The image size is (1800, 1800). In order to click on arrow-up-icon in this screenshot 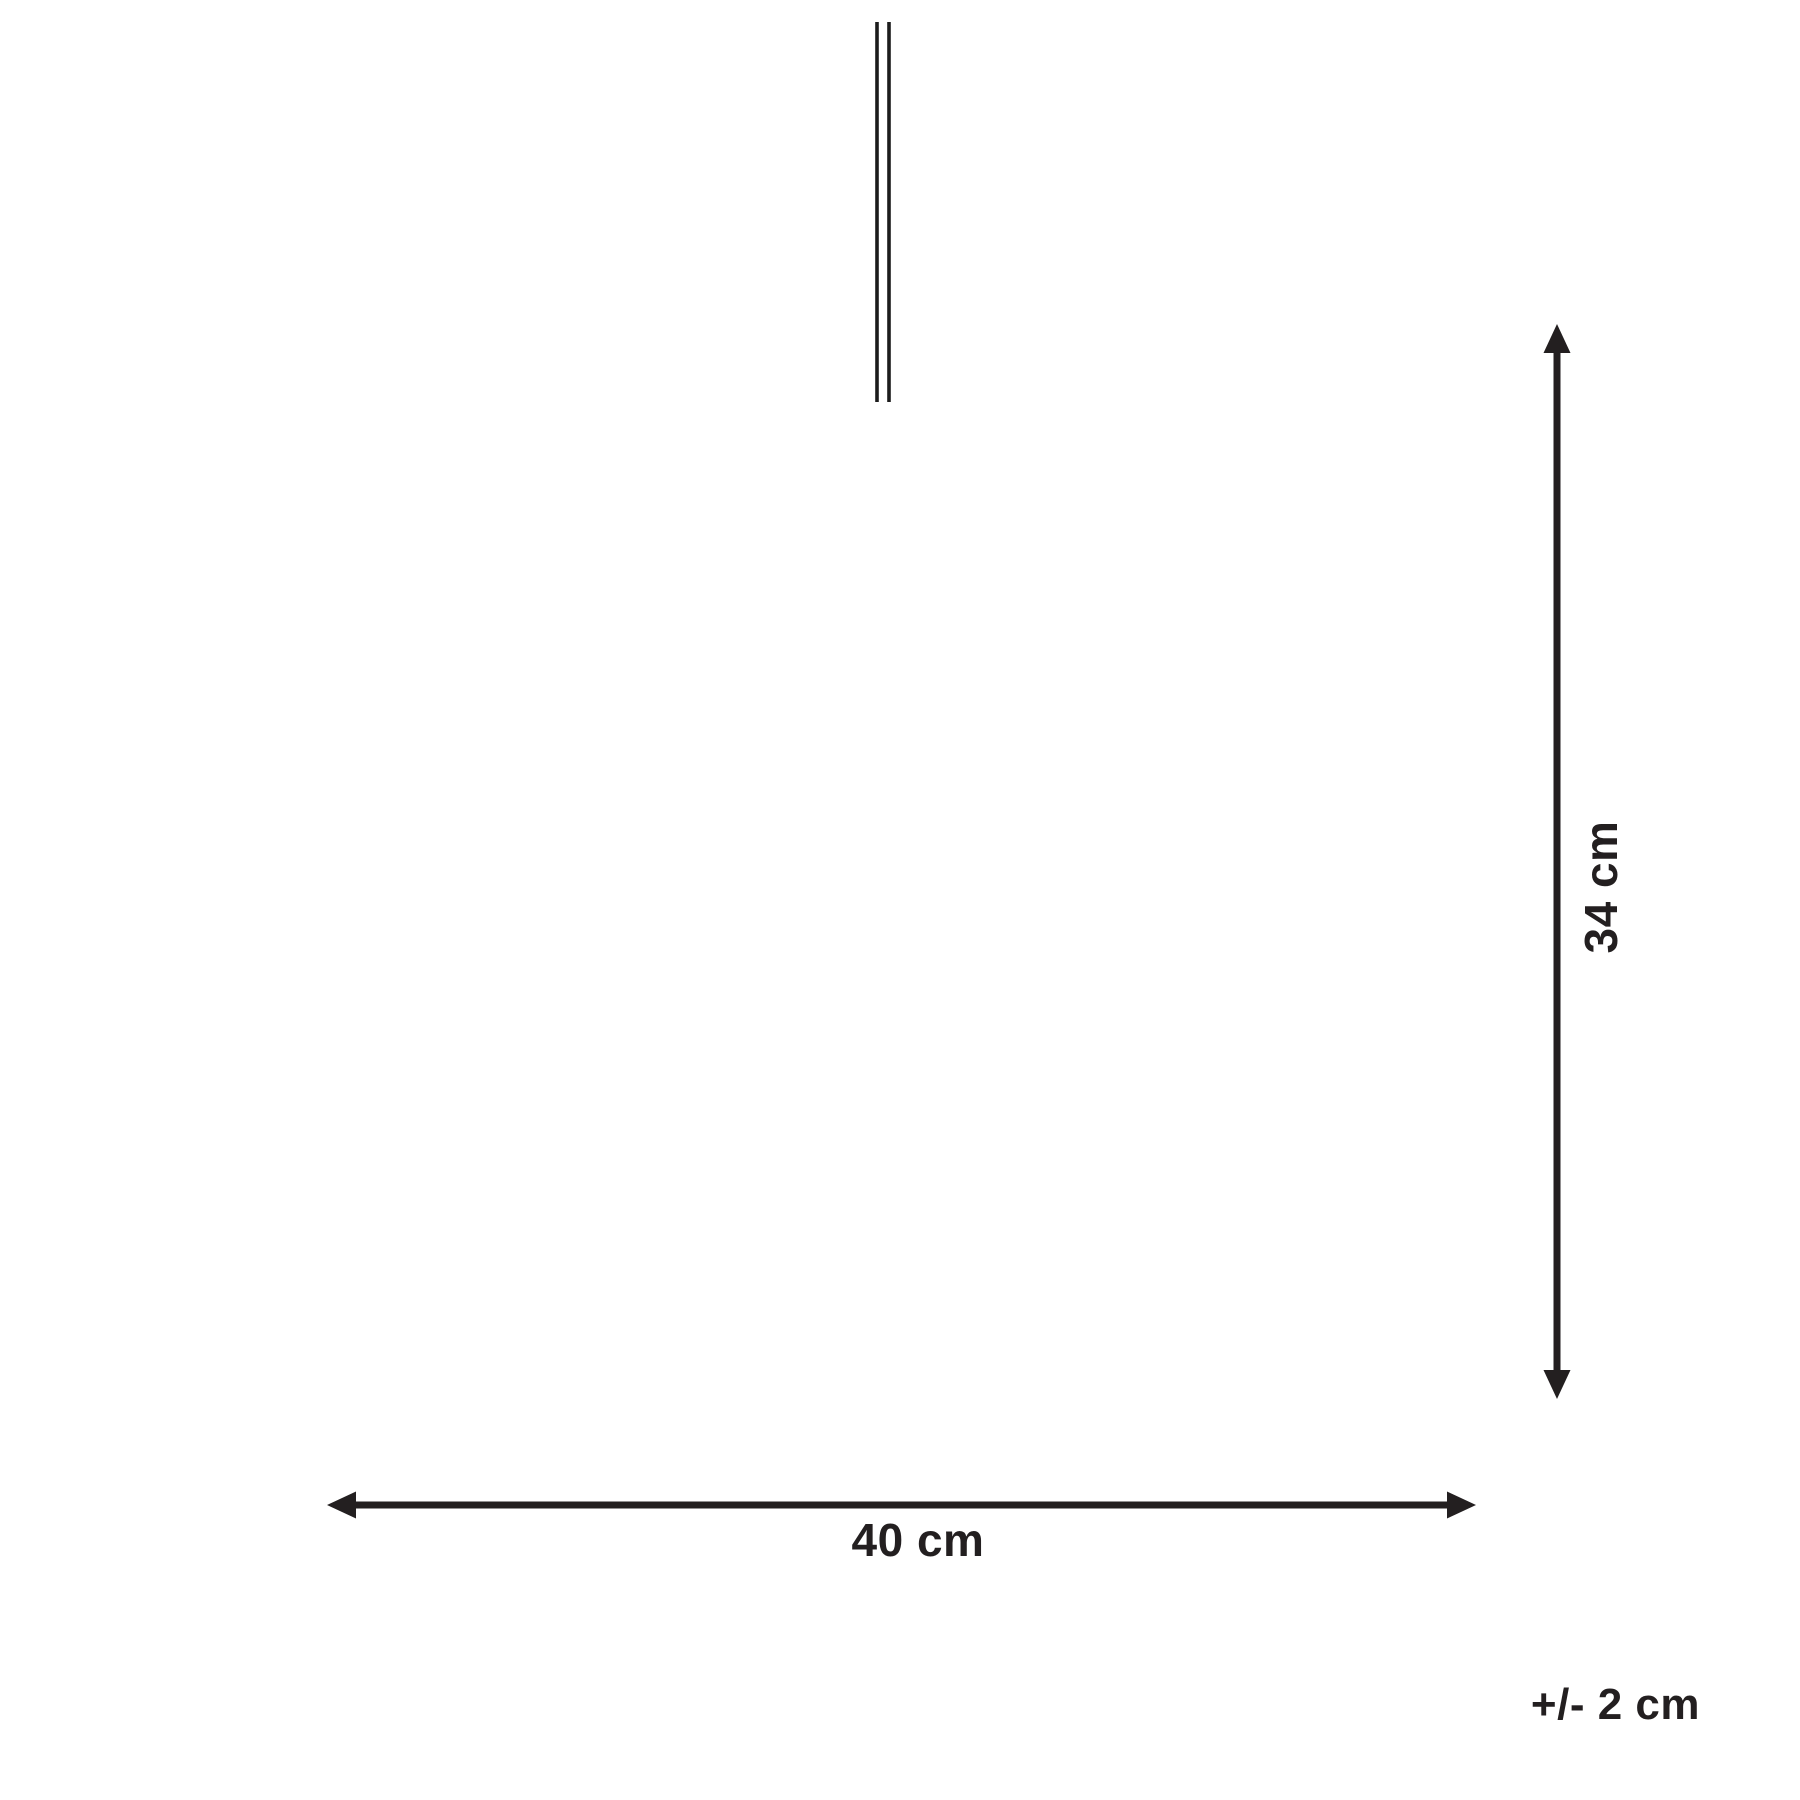, I will do `click(1557, 338)`.